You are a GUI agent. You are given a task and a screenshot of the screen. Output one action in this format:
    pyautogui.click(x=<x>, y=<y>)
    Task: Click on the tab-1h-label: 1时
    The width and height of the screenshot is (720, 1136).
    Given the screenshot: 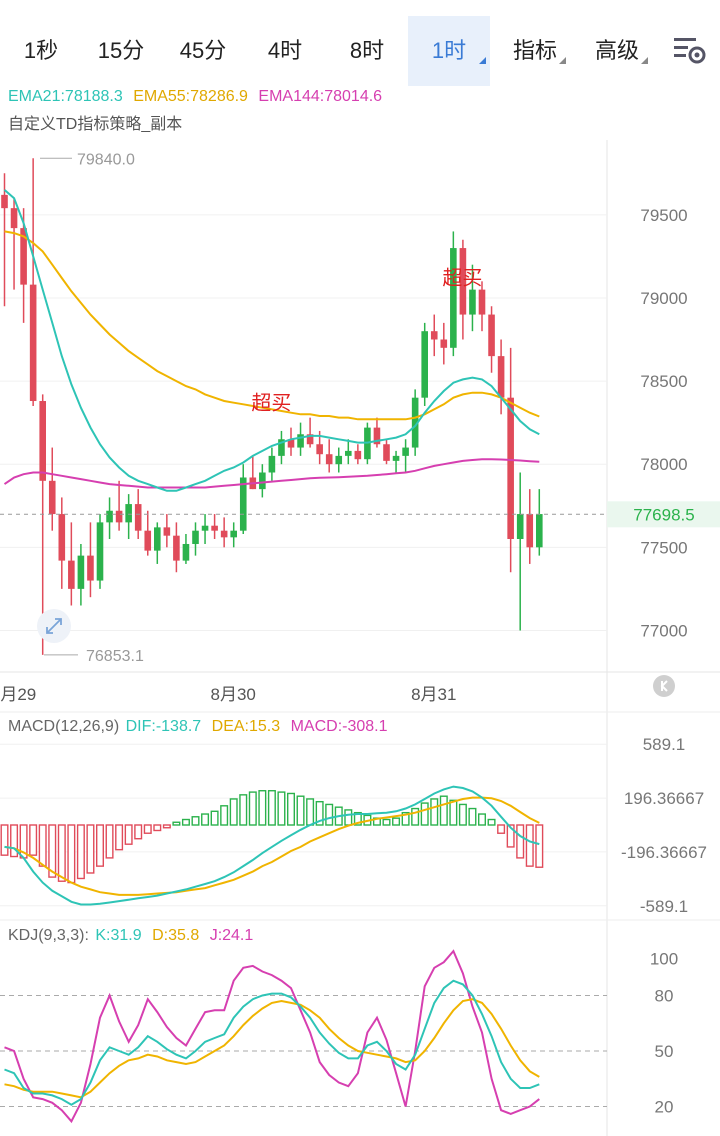 What is the action you would take?
    pyautogui.click(x=449, y=50)
    